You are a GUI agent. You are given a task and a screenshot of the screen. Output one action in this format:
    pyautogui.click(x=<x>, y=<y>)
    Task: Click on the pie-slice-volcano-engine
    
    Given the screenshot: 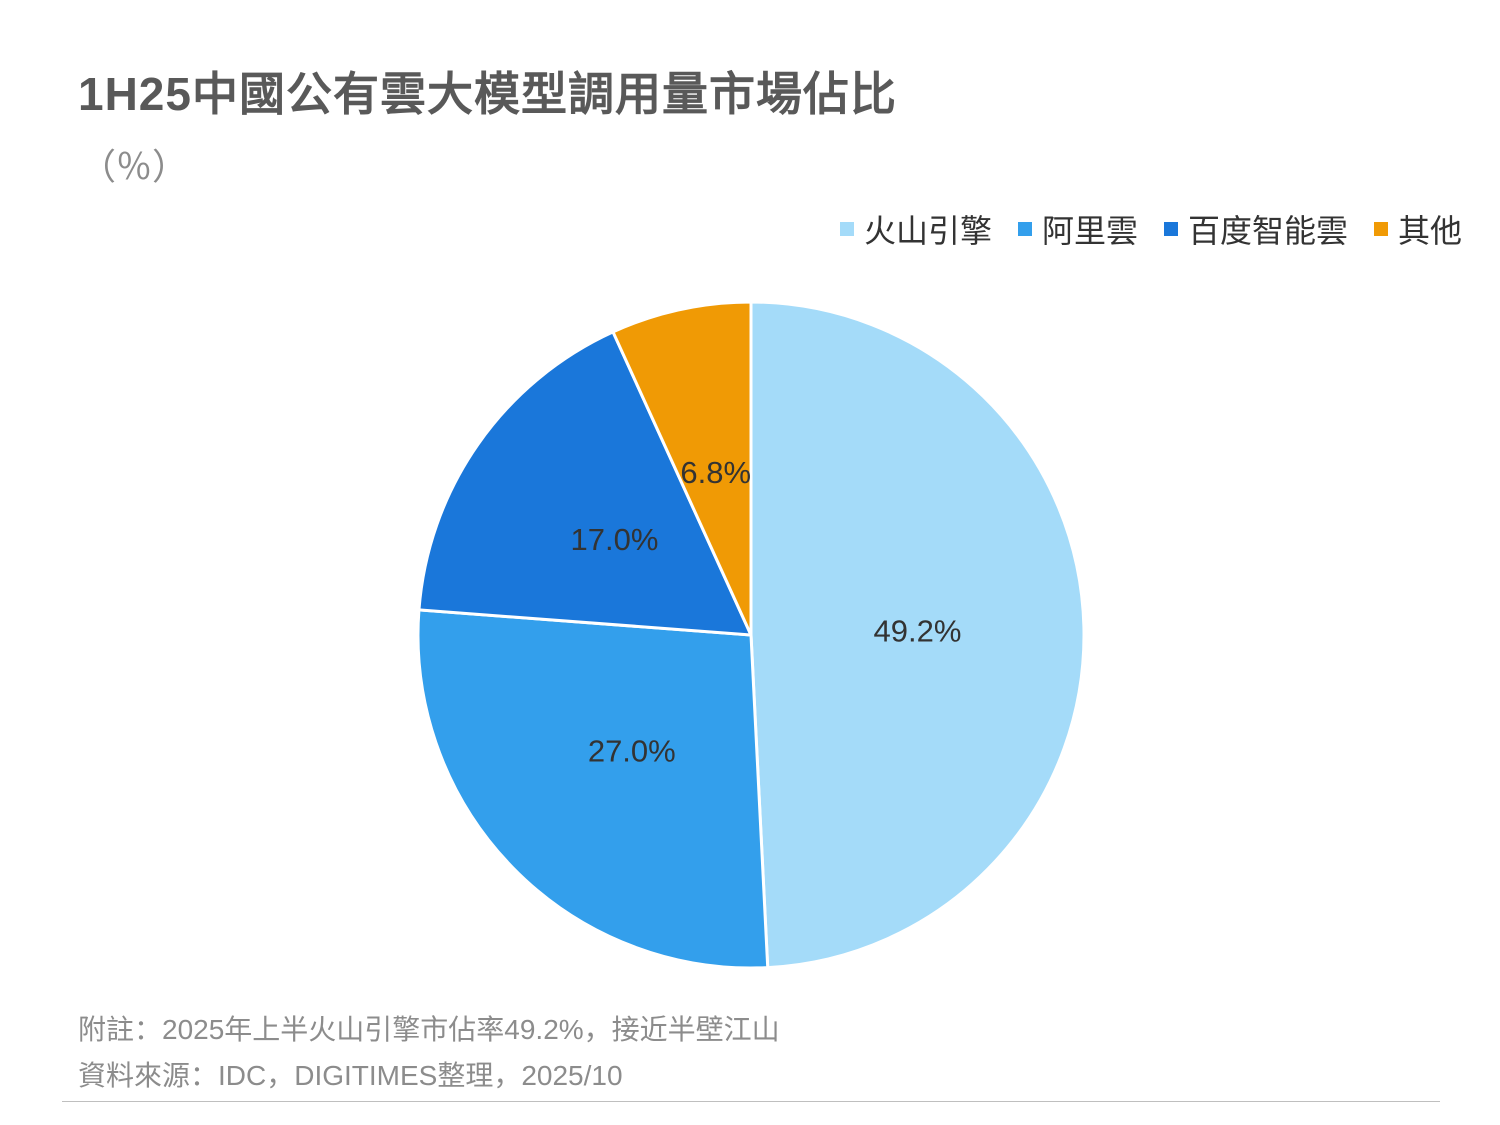 What is the action you would take?
    pyautogui.click(x=917, y=635)
    